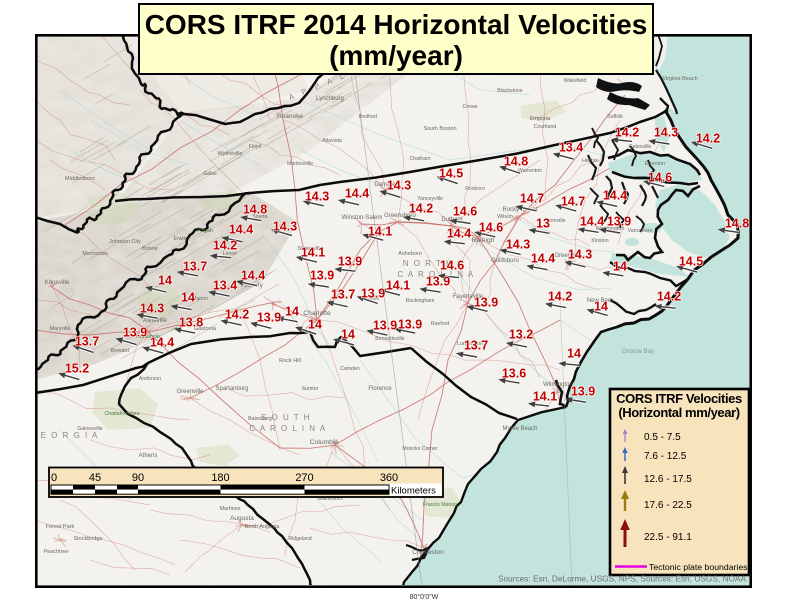  I want to click on svg-text: Florence, so click(380, 389).